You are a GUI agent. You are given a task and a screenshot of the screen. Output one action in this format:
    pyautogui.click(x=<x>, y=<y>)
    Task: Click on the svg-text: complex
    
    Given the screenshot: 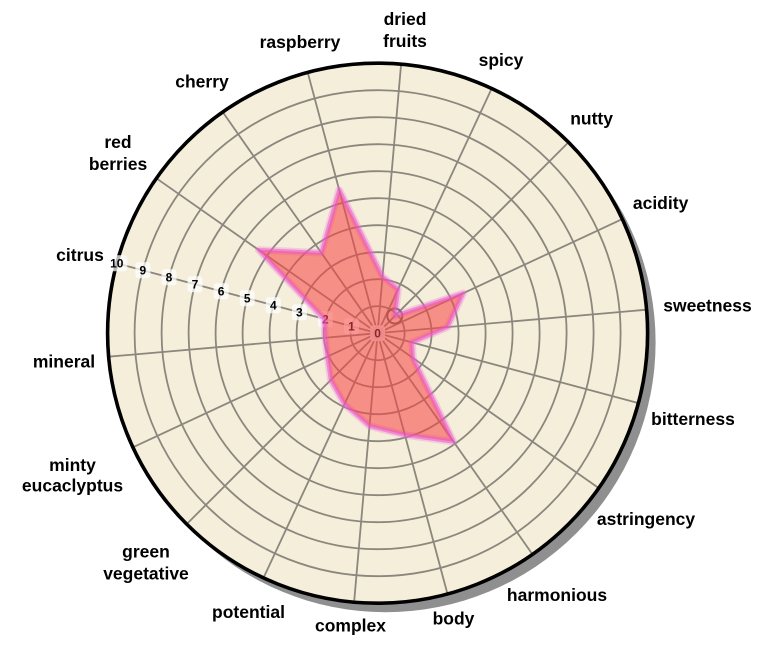 What is the action you would take?
    pyautogui.click(x=350, y=626)
    